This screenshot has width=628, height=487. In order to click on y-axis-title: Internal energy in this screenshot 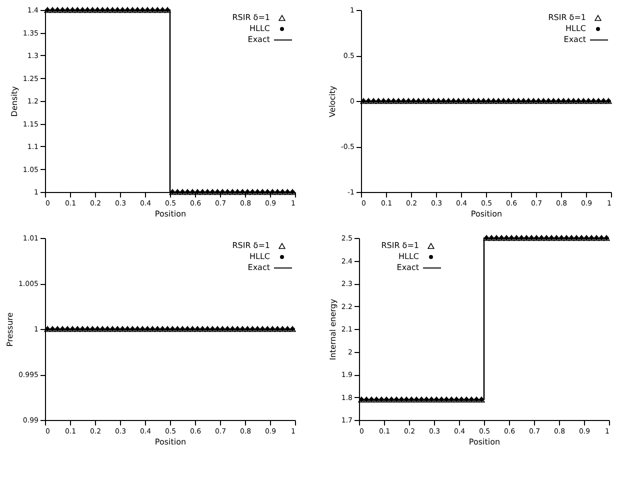, I will do `click(333, 329)`.